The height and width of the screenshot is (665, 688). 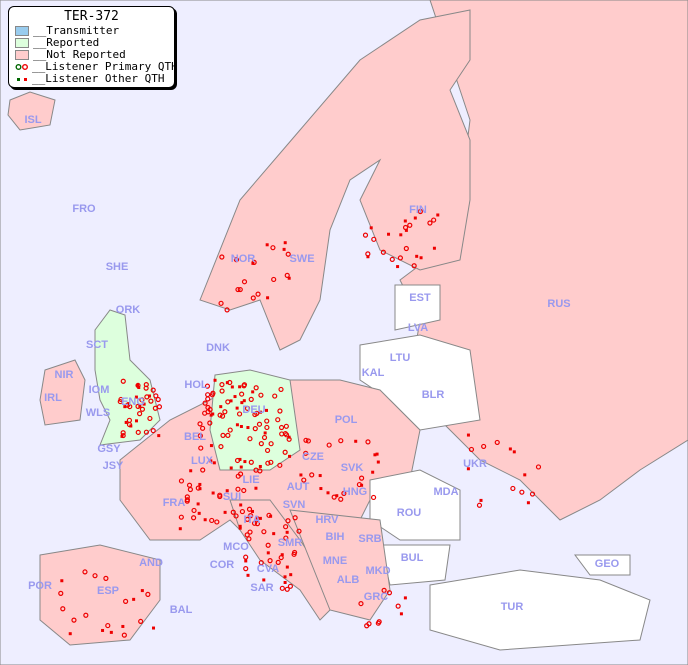 I want to click on country-label-fro: FRO, so click(x=84, y=209).